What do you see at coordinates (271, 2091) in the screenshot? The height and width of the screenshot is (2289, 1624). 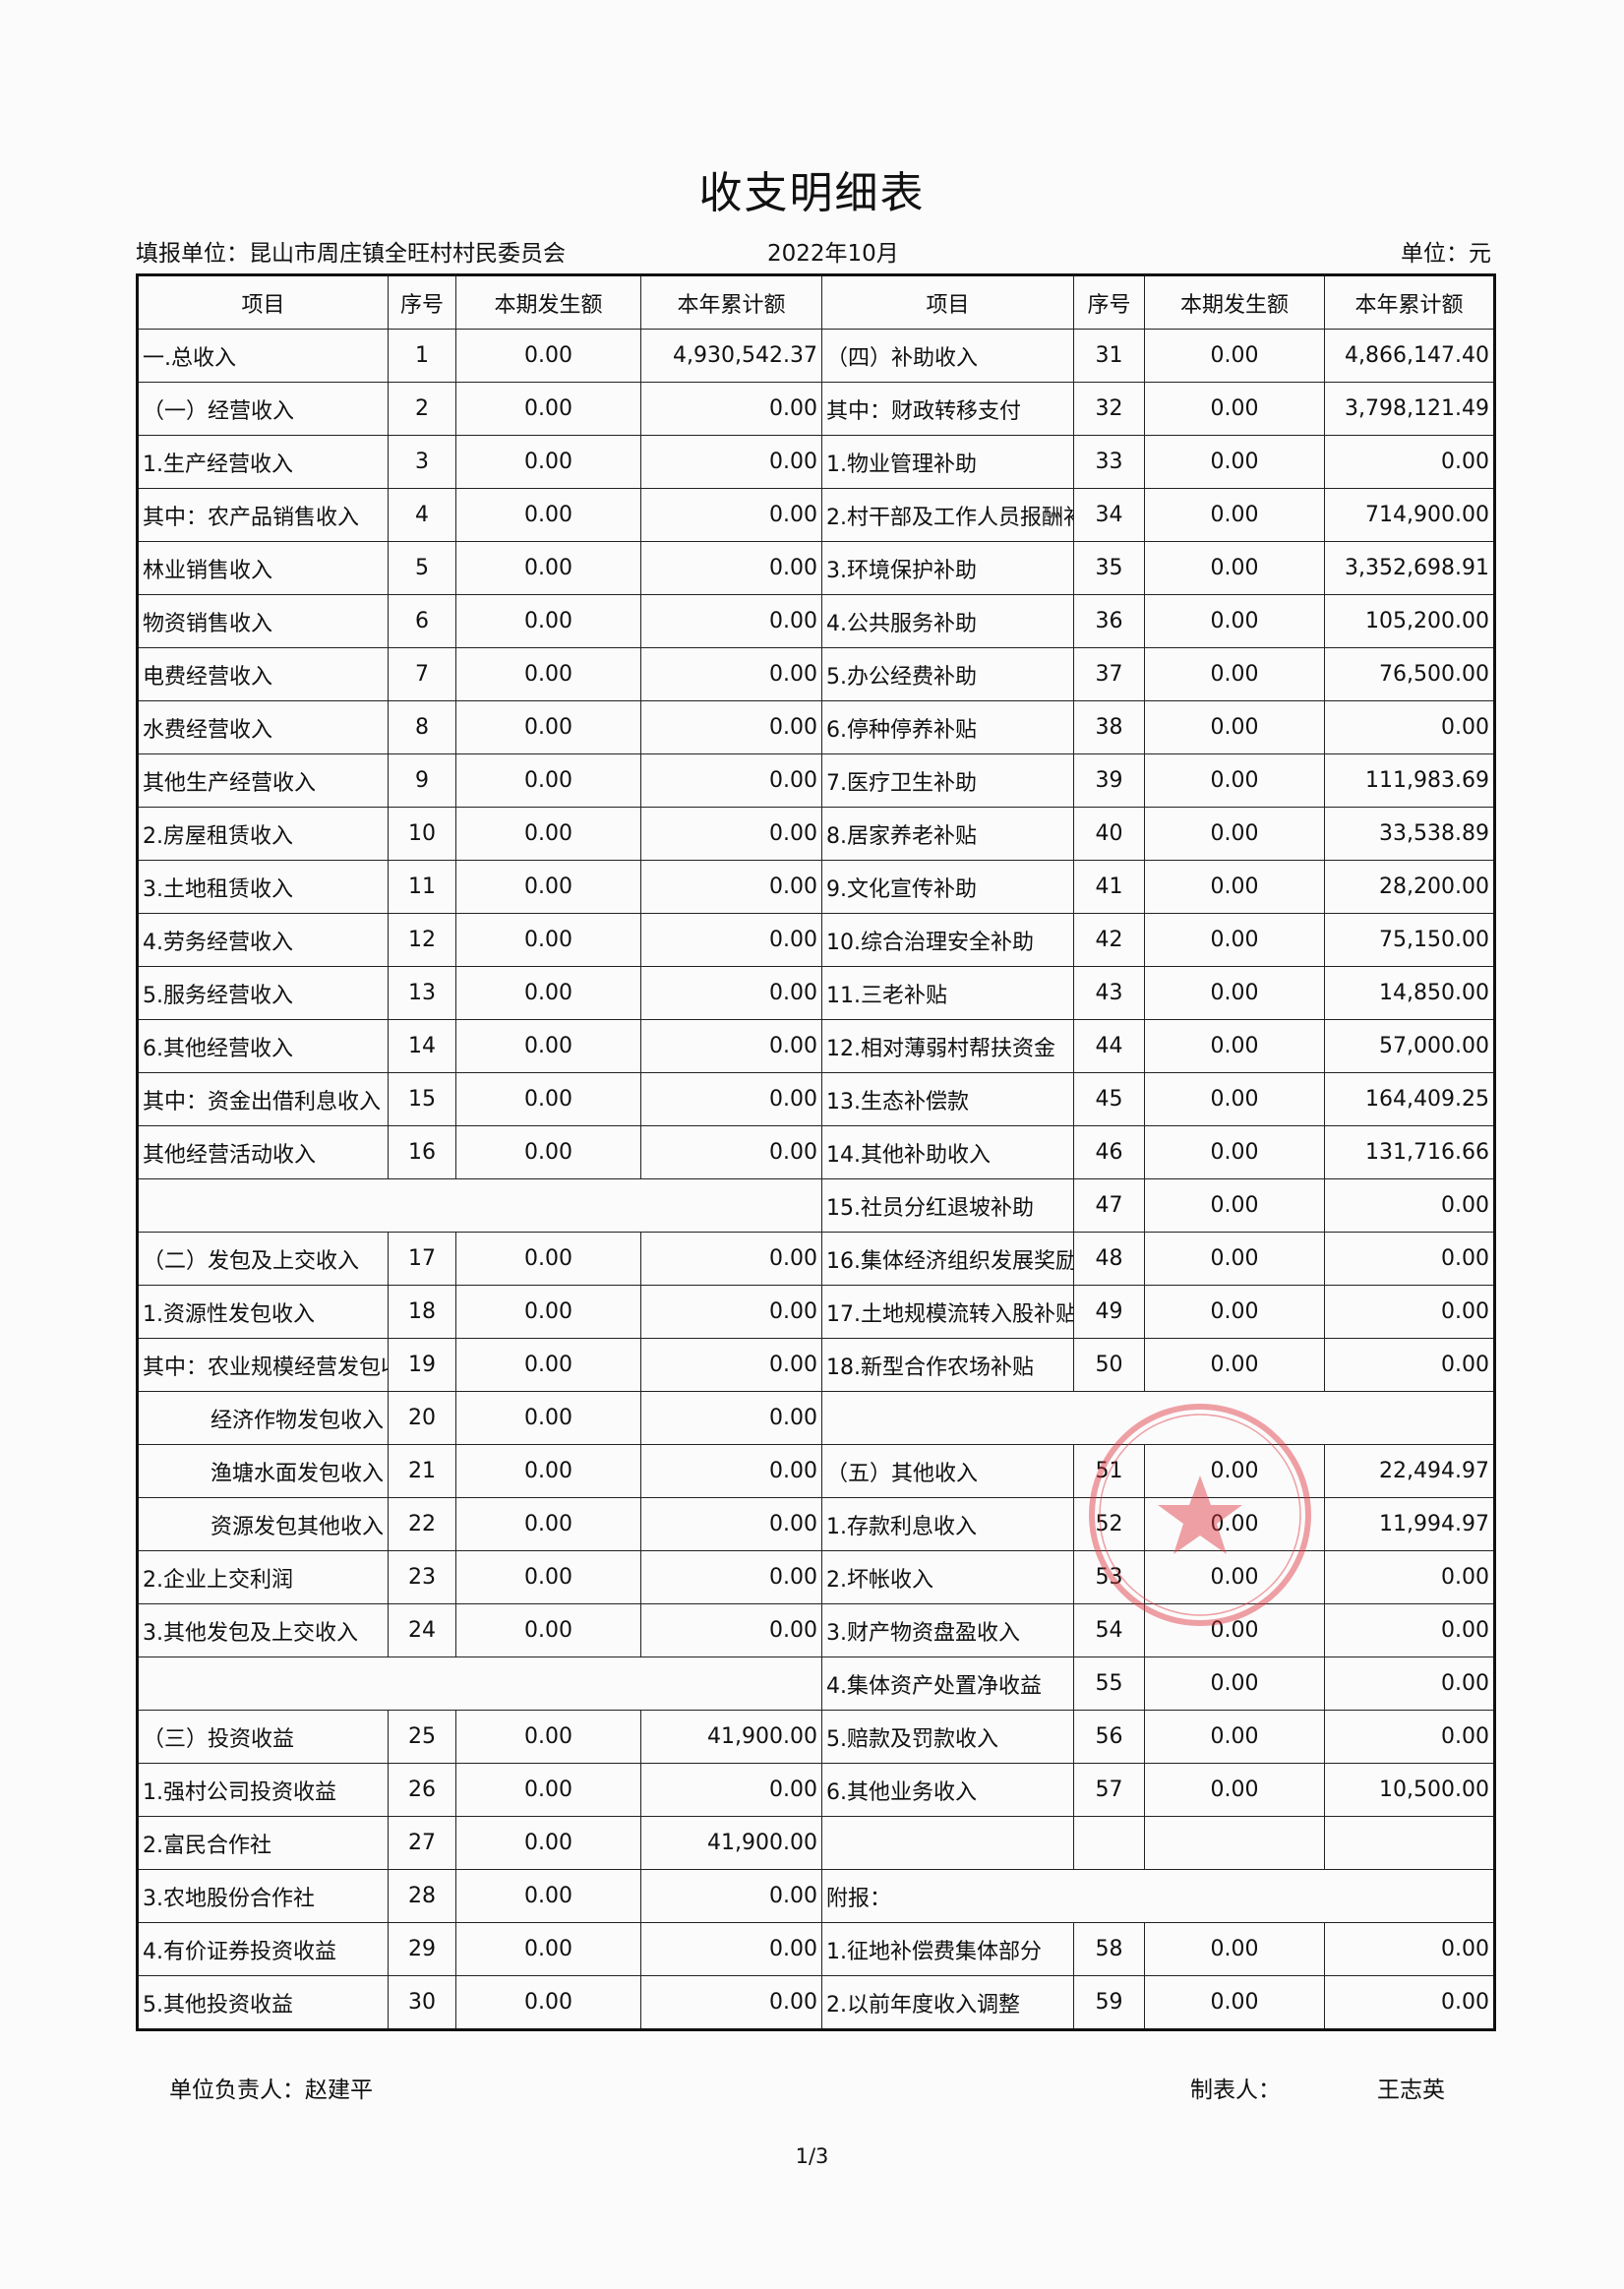 I see `unit-head: 单位负责人：赵建平` at bounding box center [271, 2091].